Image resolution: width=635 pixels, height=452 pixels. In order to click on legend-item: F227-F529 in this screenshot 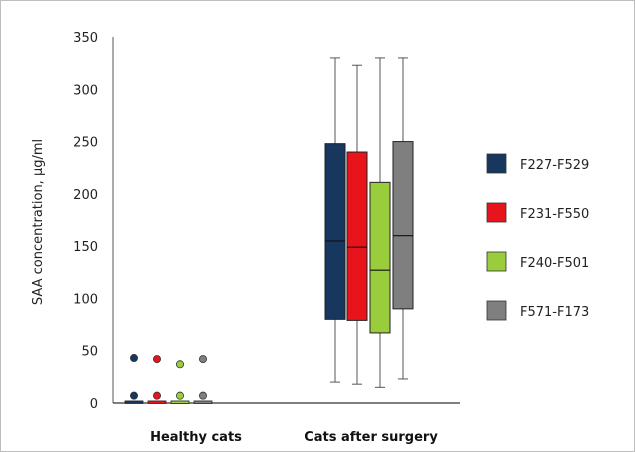, I will do `click(537, 163)`.